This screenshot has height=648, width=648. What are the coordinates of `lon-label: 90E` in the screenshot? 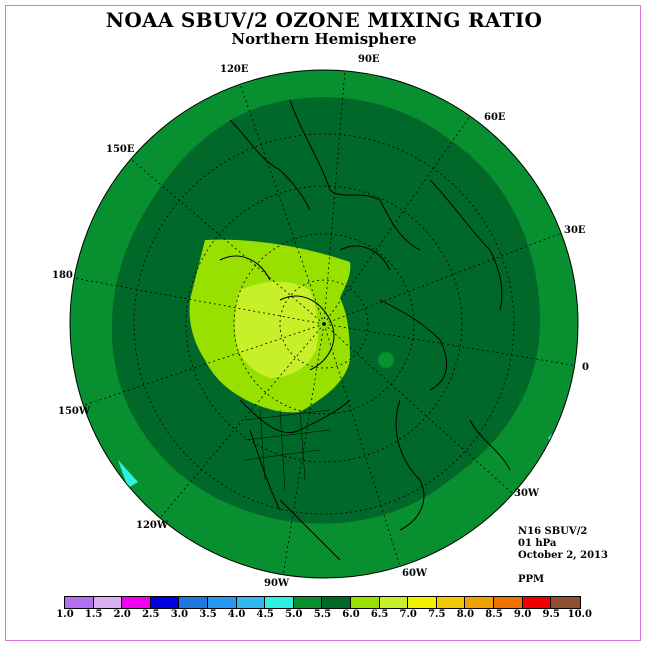 It's located at (369, 59).